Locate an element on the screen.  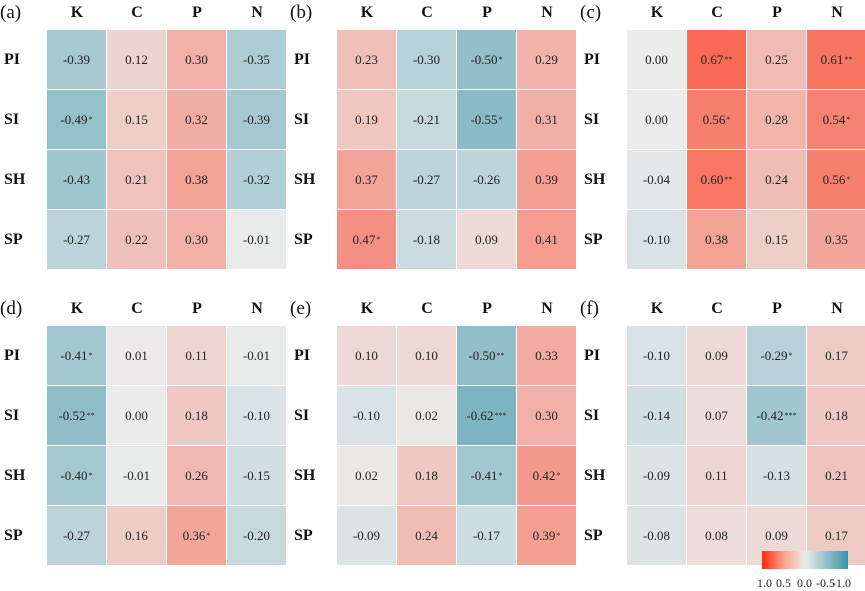
heatmap-cell: -0.41 * is located at coordinates (486, 475).